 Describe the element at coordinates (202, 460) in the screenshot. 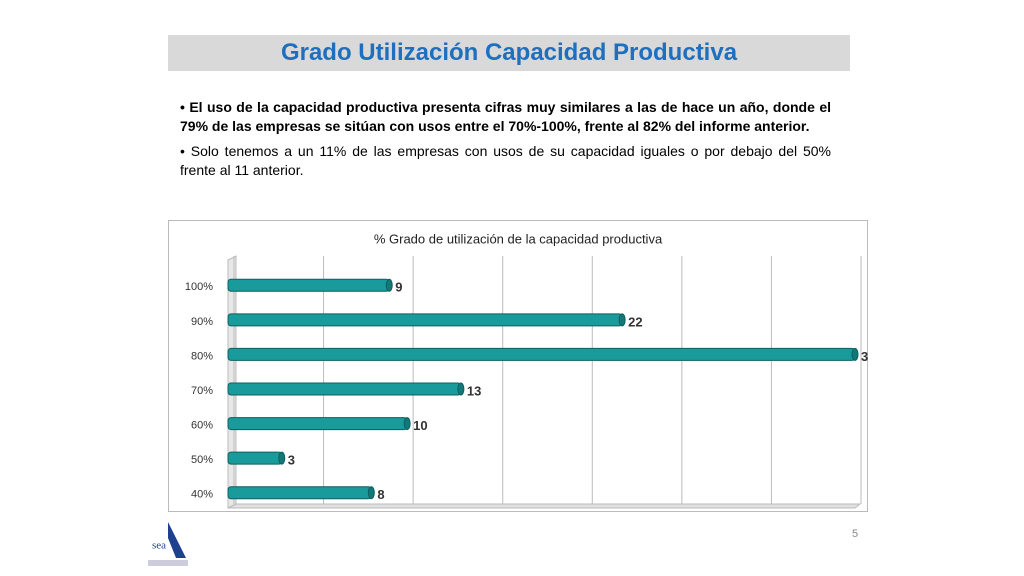

I see `y-tick-label: 50%` at that location.